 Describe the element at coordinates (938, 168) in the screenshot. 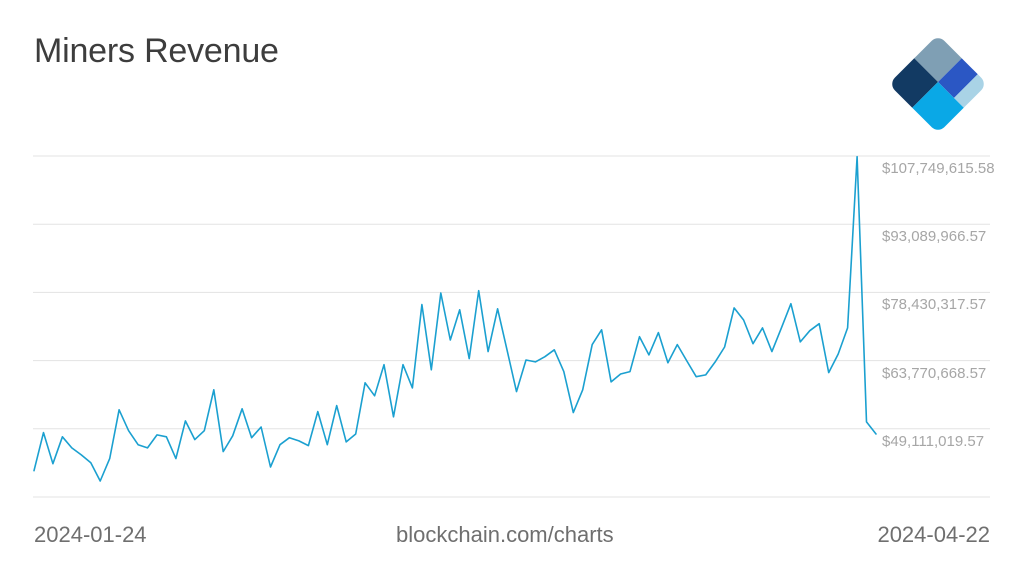

I see `y-axis-tick-label: $107,749,615.58` at that location.